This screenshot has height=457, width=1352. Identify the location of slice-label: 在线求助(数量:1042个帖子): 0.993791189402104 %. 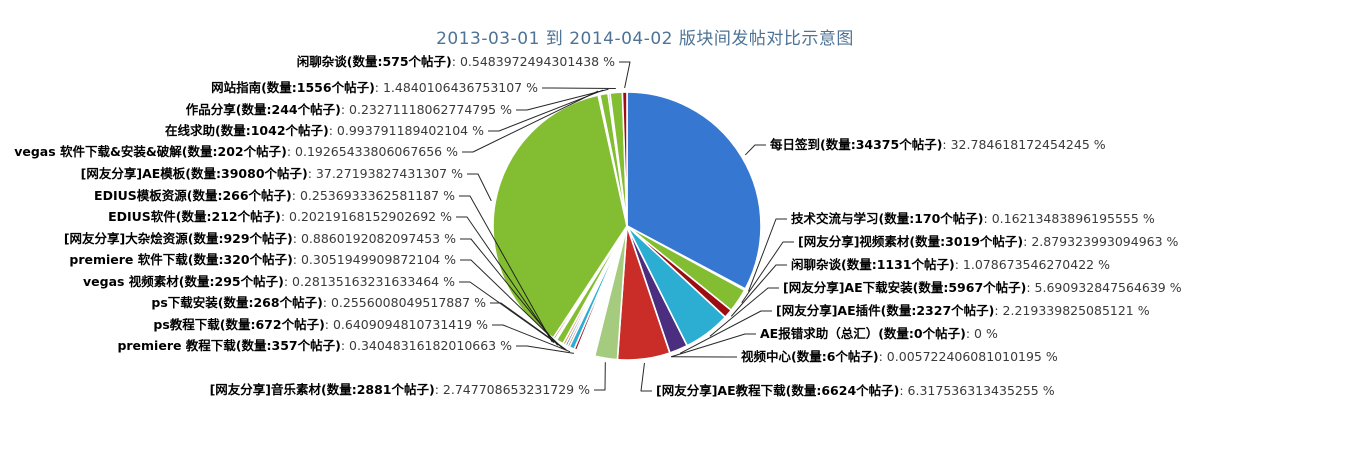
(324, 130).